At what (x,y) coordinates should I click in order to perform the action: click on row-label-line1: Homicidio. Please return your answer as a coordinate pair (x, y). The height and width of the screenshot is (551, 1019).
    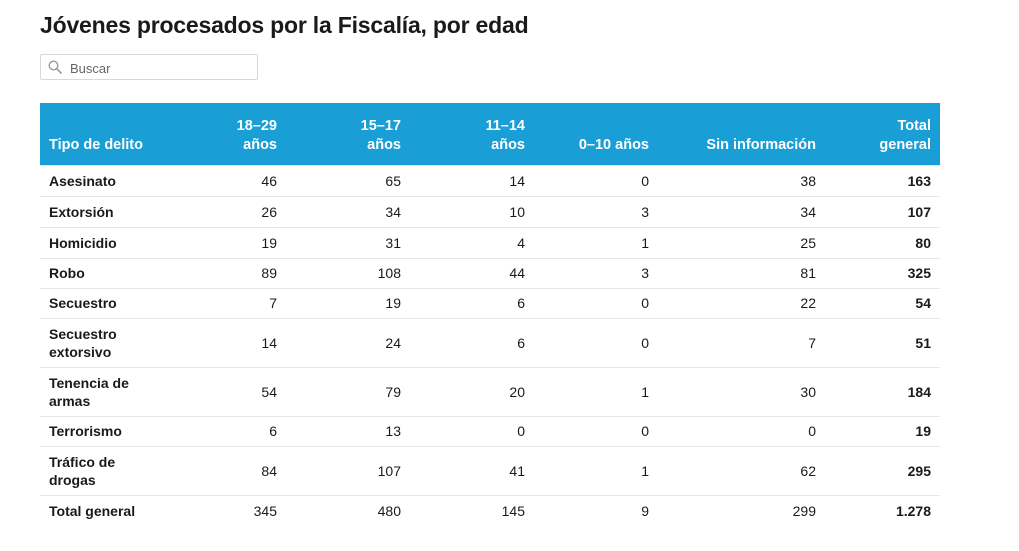
    Looking at the image, I should click on (83, 242).